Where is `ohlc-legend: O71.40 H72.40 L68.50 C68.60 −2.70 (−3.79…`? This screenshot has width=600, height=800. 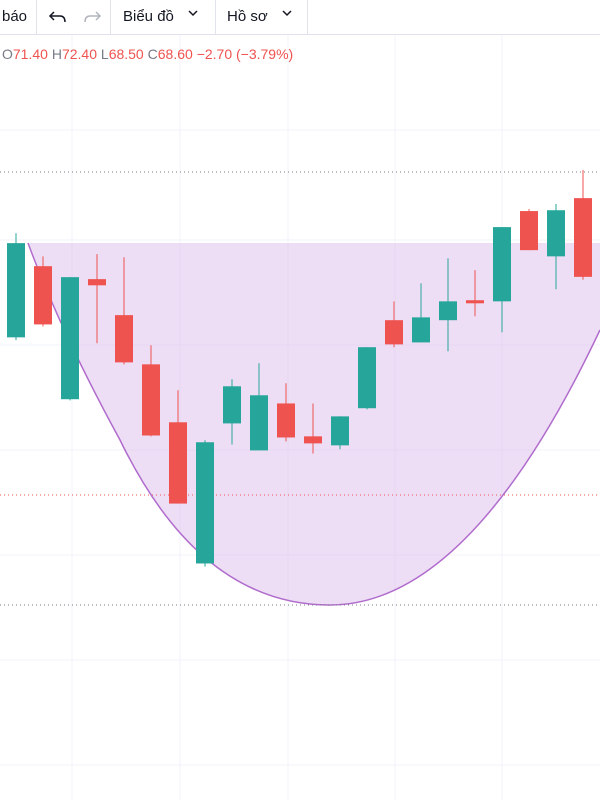 ohlc-legend: O71.40 H72.40 L68.50 C68.60 −2.70 (−3.79… is located at coordinates (147, 54).